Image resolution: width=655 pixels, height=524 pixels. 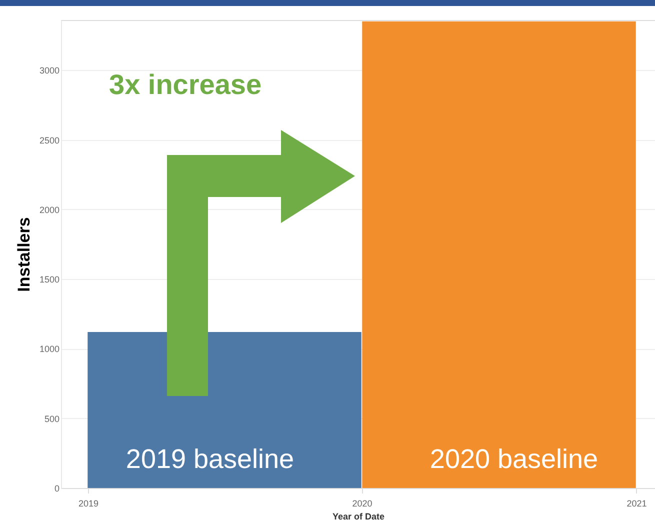 What do you see at coordinates (49, 209) in the screenshot?
I see `y-tick-label: 2000` at bounding box center [49, 209].